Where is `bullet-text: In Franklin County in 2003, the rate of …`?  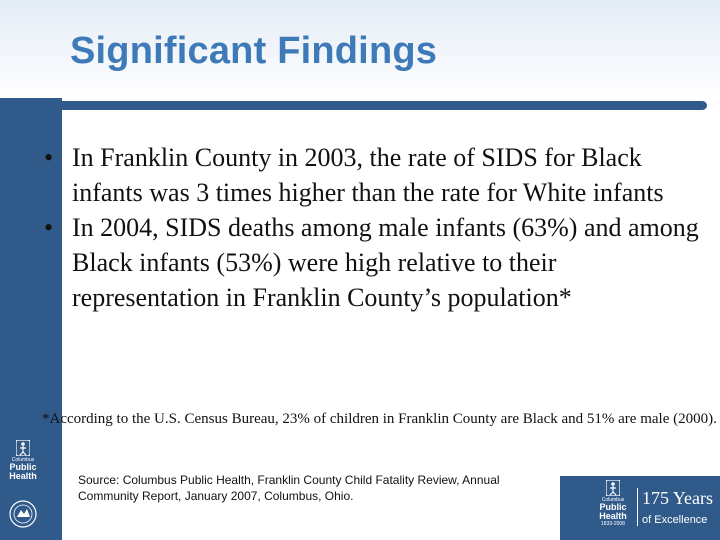 bullet-text: In Franklin County in 2003, the rate of … is located at coordinates (368, 175).